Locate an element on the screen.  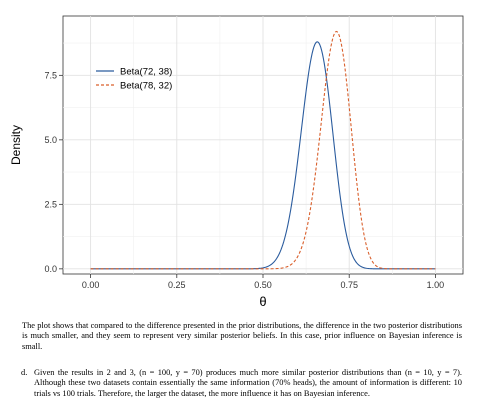
x-axis-title: θ is located at coordinates (262, 301).